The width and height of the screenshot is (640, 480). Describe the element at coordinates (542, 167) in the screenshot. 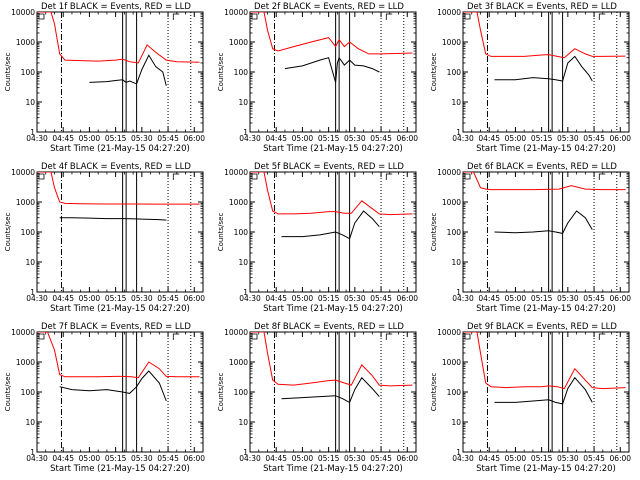

I see `chart-title: Det 6f BLACK = Events, RED = LLD` at that location.